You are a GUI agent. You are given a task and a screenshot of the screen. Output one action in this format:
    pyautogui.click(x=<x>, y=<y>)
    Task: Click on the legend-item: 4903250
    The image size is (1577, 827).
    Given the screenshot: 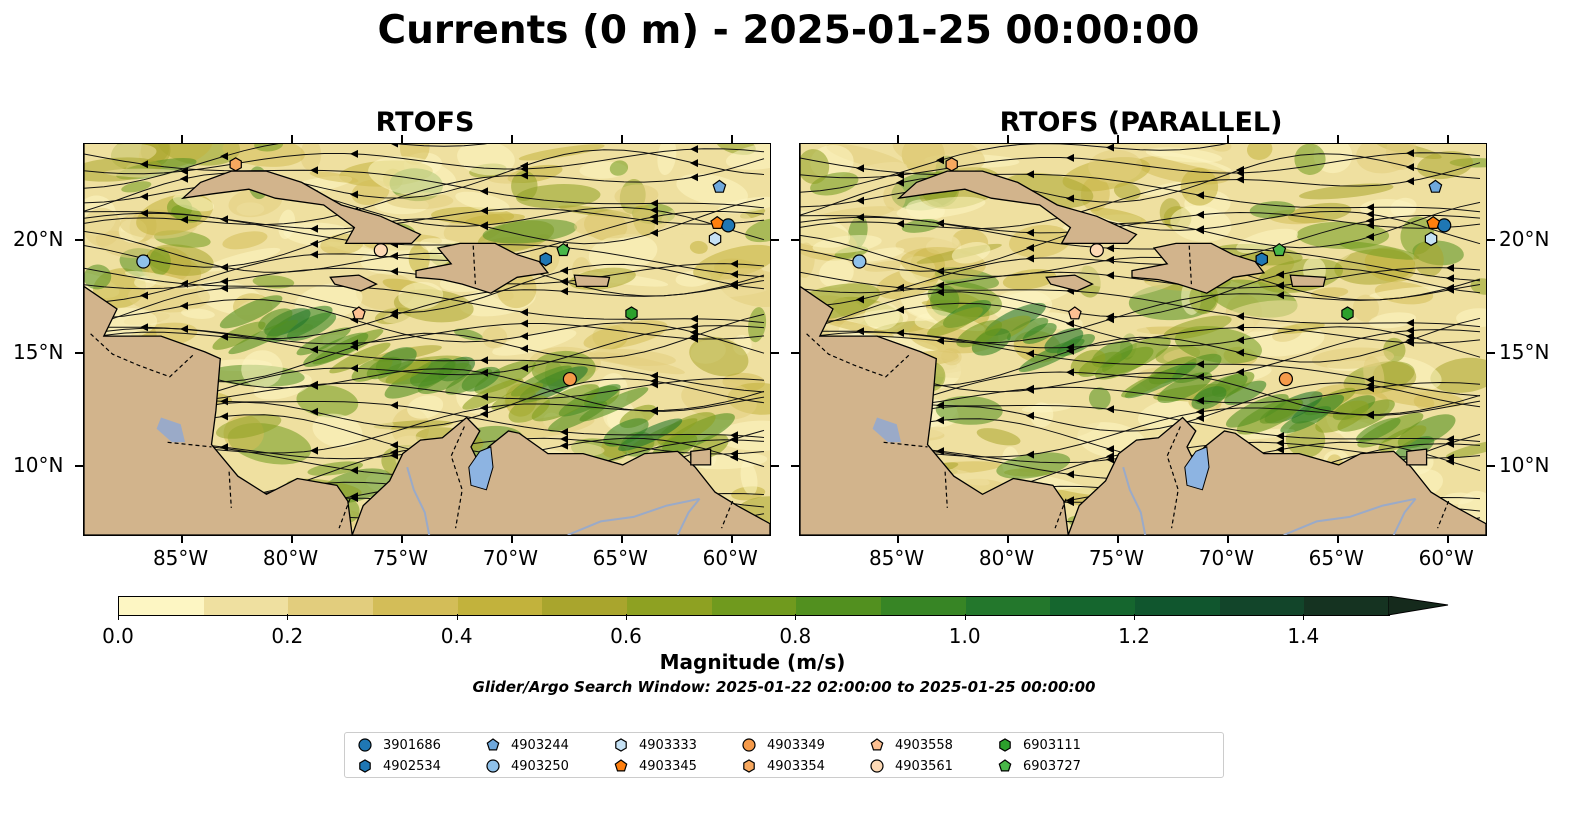 What is the action you would take?
    pyautogui.click(x=527, y=766)
    